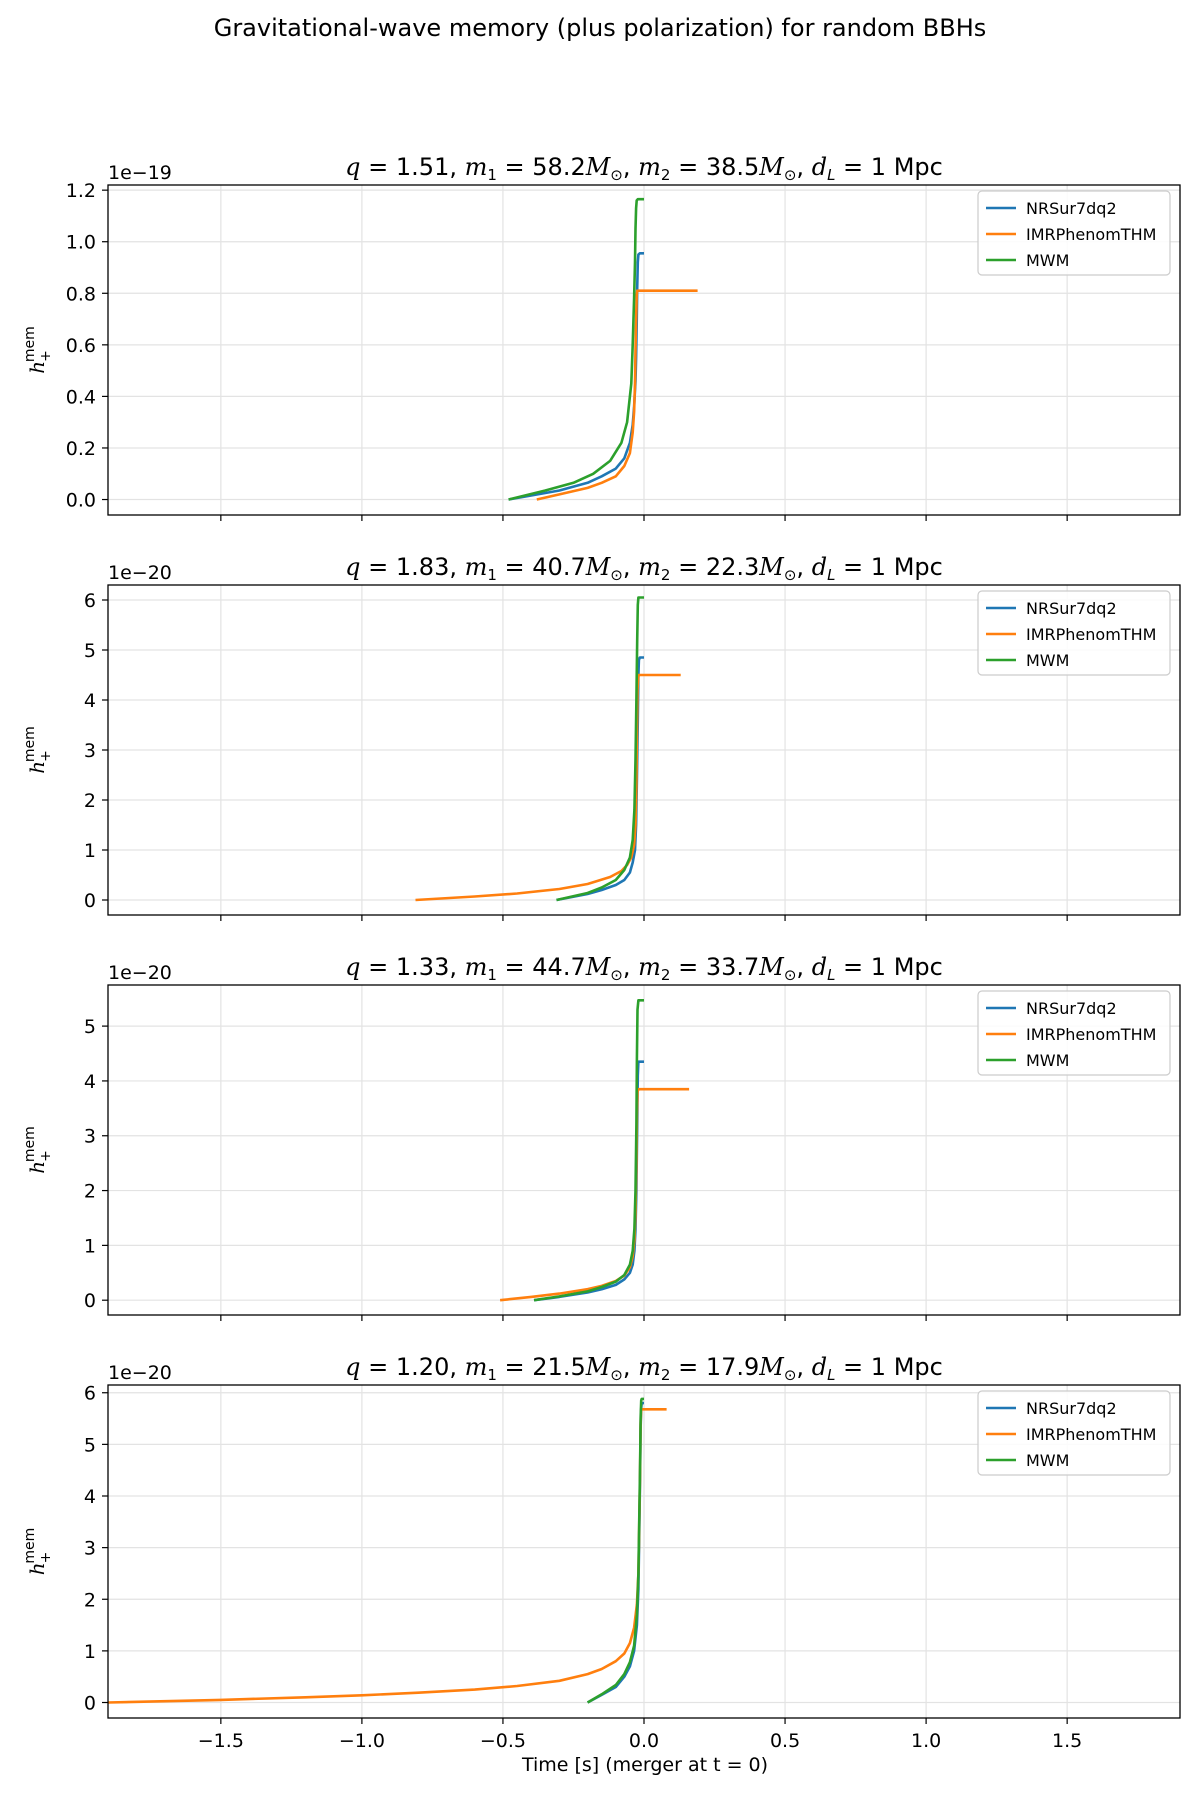 This screenshot has height=1800, width=1200. I want to click on y-tick-label: 0.8, so click(81, 294).